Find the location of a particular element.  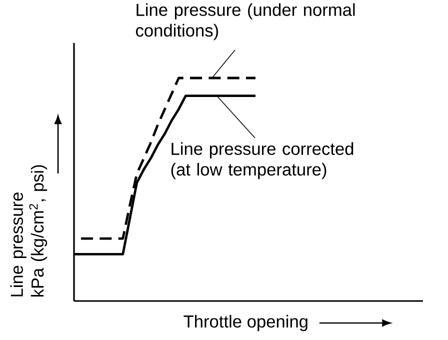

annotation: Line pressure (under normal conditions) is located at coordinates (245, 21).